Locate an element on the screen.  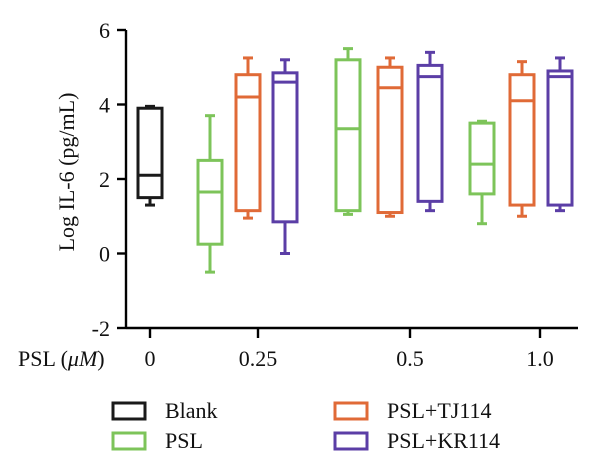
x-tick-label: 0.5 is located at coordinates (410, 358).